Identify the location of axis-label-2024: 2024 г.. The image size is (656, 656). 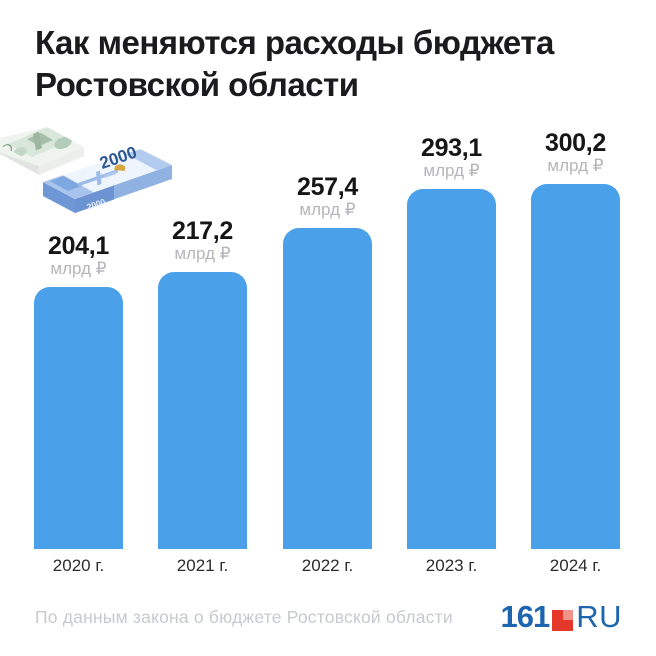
(575, 565).